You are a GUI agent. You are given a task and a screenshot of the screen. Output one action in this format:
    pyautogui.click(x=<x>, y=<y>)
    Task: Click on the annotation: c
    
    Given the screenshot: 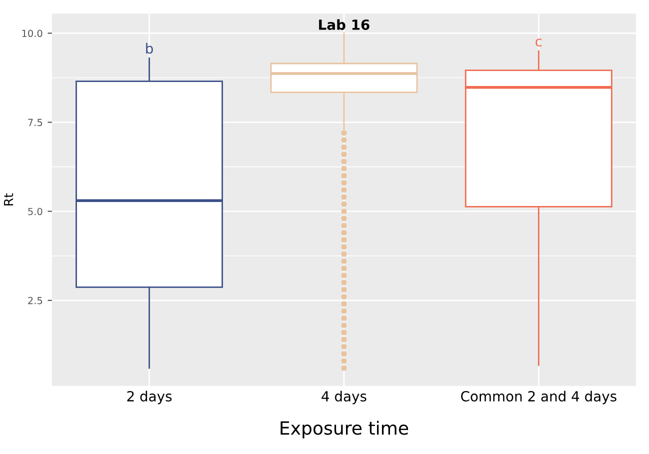 What is the action you would take?
    pyautogui.click(x=539, y=42)
    